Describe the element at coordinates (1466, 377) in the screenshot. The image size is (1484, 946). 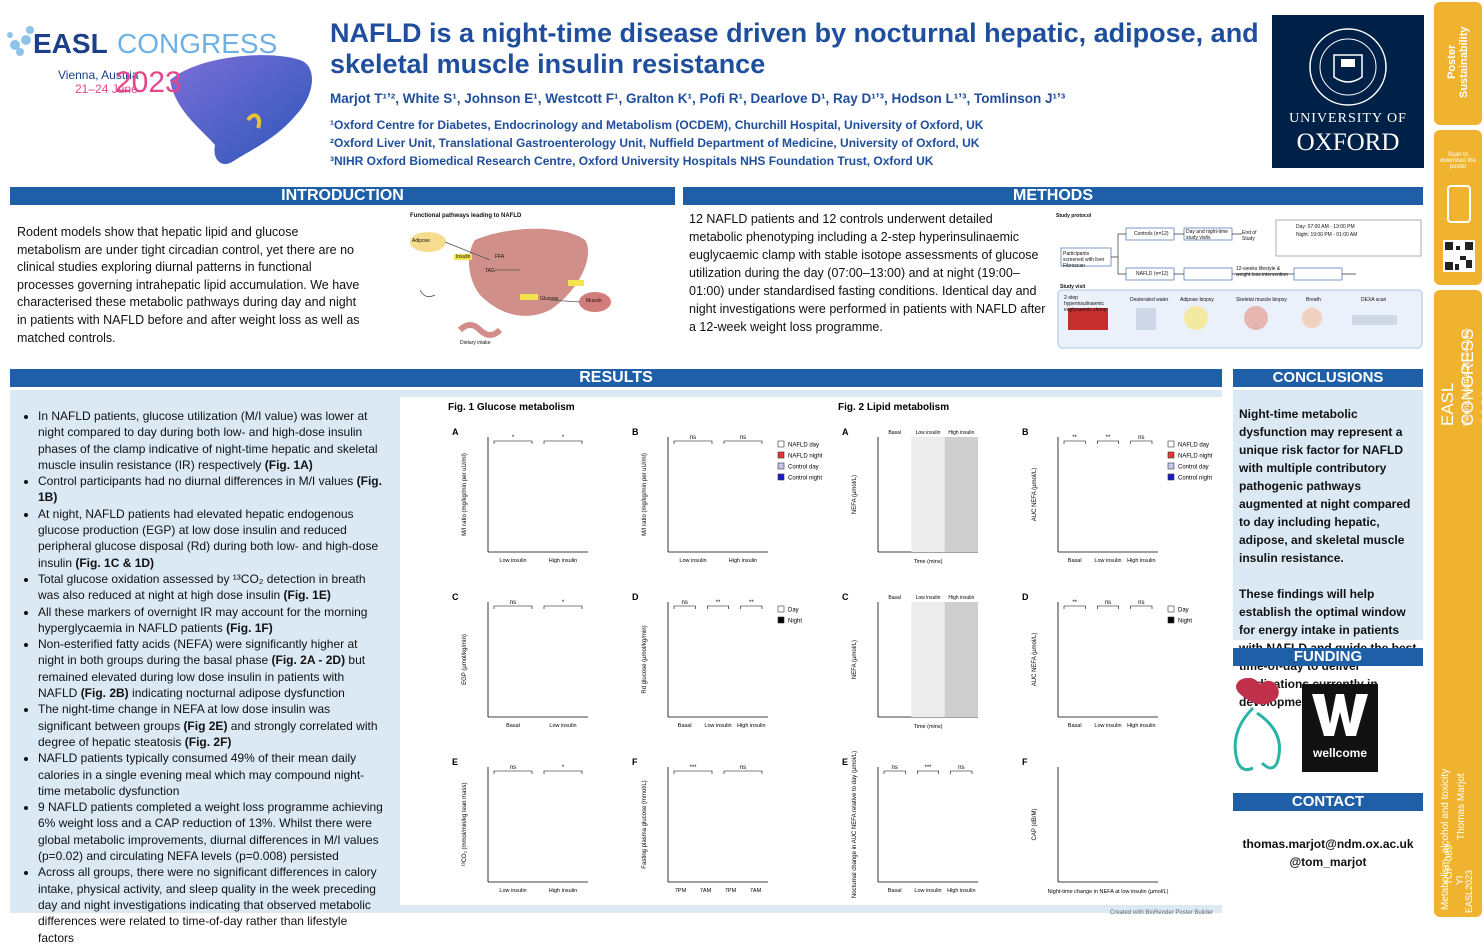
I see `sidebar-venue: Vienna, Austria 21–24 June` at that location.